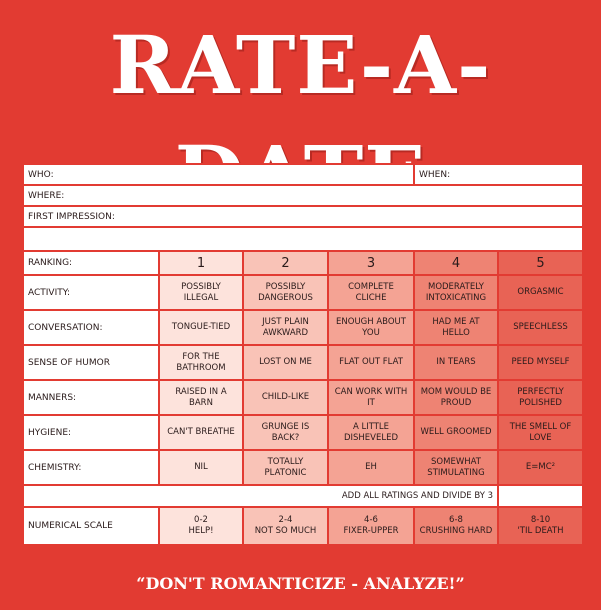  I want to click on rating-option: EH, so click(371, 467).